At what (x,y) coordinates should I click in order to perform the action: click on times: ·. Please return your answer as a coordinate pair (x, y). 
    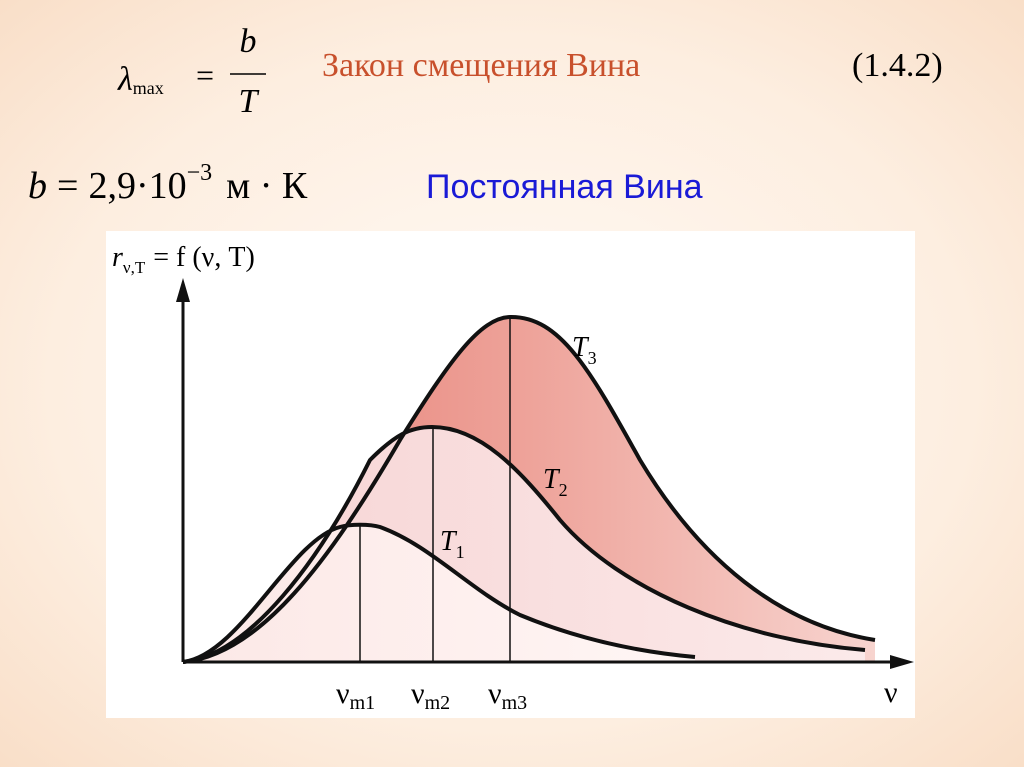
    Looking at the image, I should click on (142, 186).